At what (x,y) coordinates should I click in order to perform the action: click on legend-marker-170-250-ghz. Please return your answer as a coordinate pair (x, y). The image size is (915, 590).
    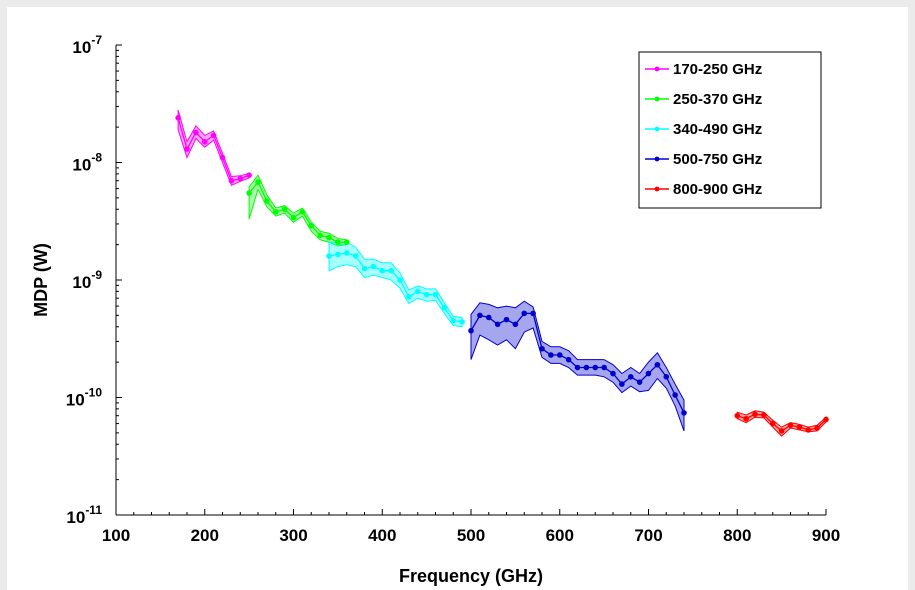
    Looking at the image, I should click on (657, 69).